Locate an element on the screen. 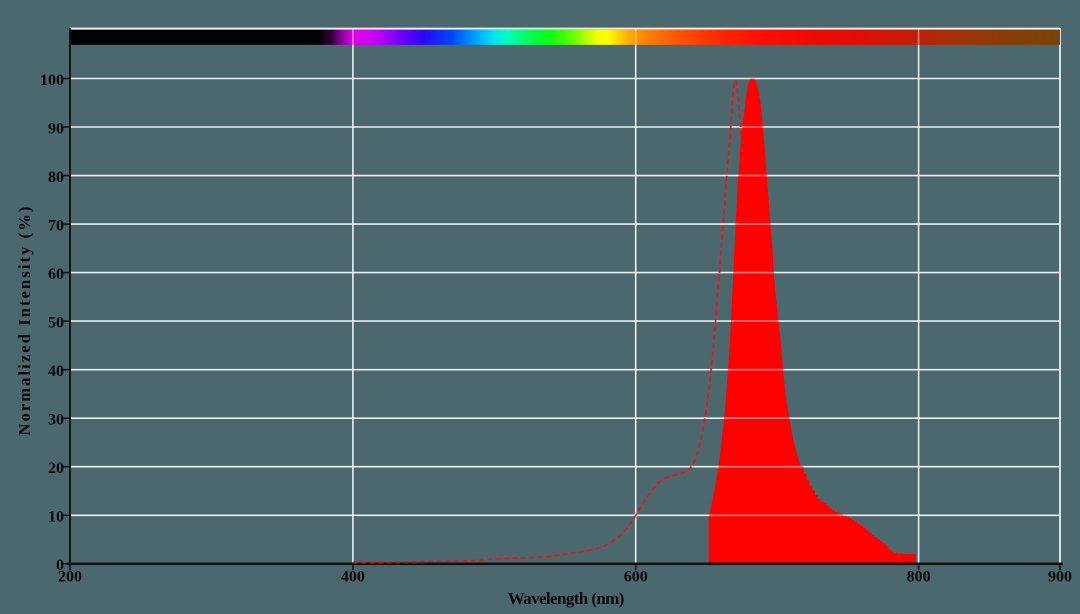 The height and width of the screenshot is (614, 1080). svg-text: Normalized Intensity (%) is located at coordinates (24, 320).